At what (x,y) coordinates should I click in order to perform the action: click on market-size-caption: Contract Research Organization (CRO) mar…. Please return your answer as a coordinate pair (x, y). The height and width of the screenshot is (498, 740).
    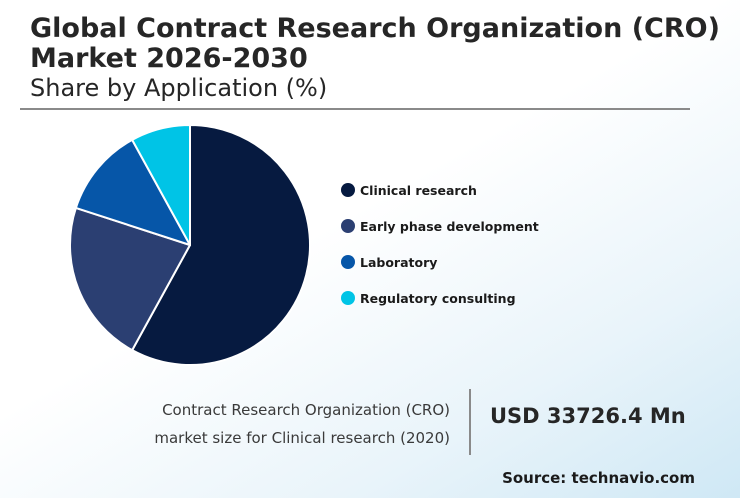
    Looking at the image, I should click on (302, 424).